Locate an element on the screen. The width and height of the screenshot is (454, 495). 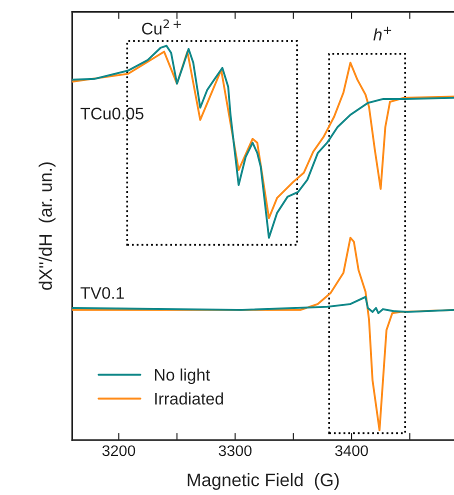
legend-label: No light is located at coordinates (182, 376).